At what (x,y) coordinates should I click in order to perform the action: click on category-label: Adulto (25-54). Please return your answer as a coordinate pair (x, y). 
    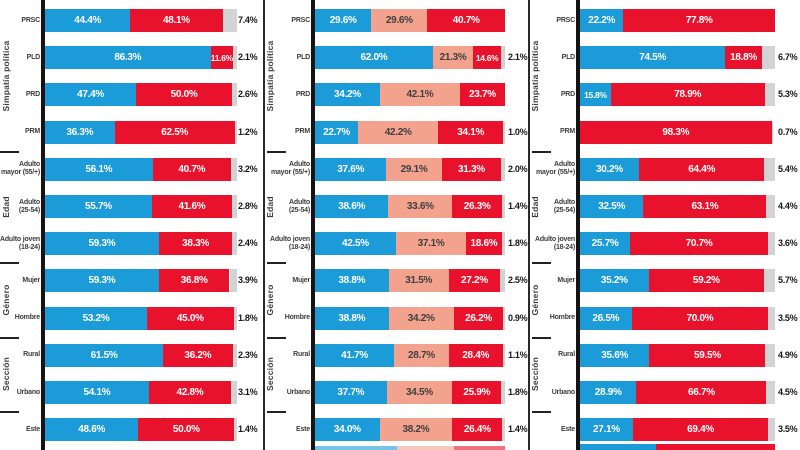
    Looking at the image, I should click on (279, 206).